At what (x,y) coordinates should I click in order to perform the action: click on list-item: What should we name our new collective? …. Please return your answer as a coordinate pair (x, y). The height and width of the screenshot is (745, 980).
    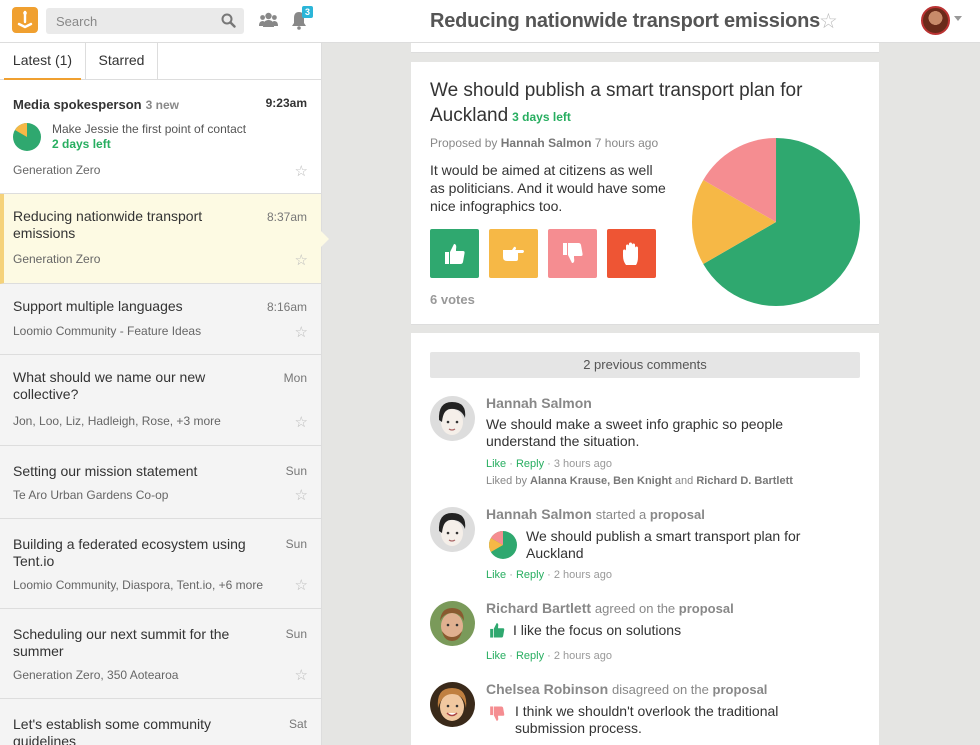
    Looking at the image, I should click on (160, 400).